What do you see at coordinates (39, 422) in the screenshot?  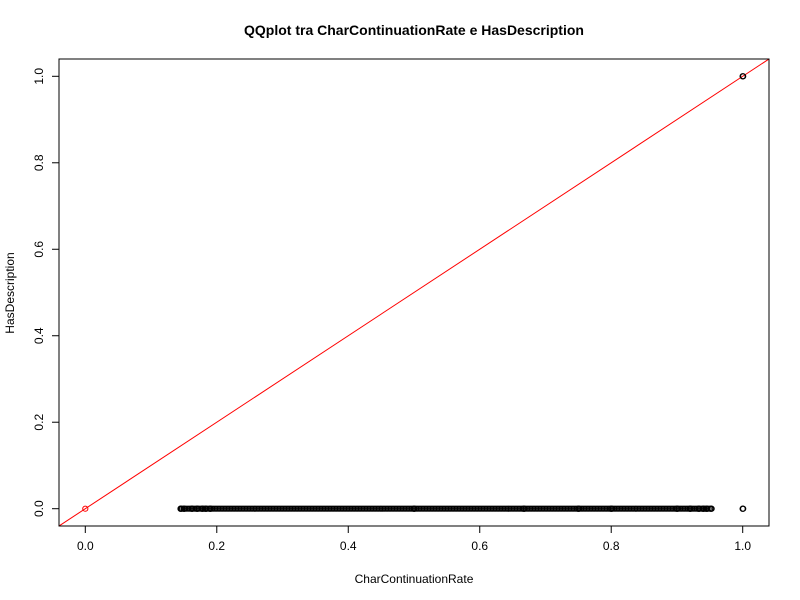 I see `y-tick-label: 0.2` at bounding box center [39, 422].